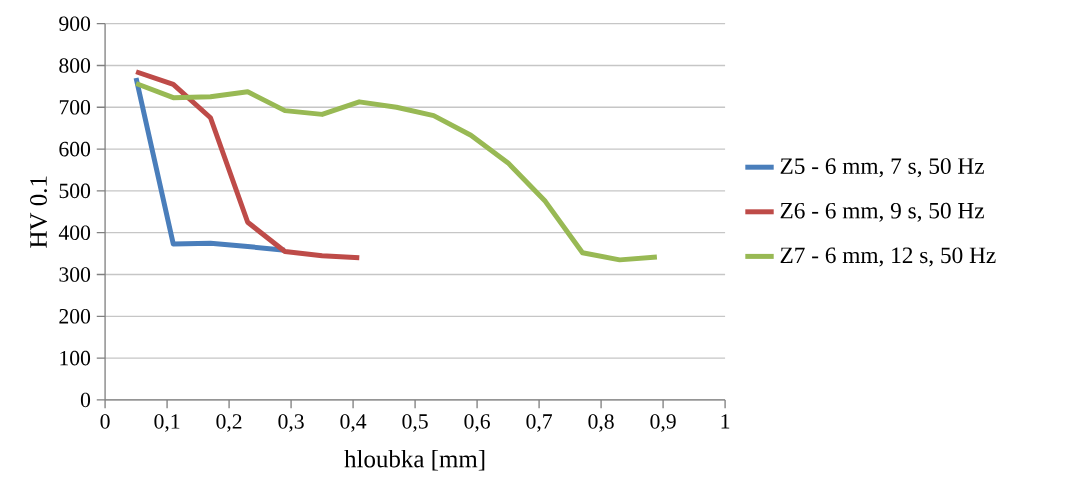 The width and height of the screenshot is (1081, 489). Describe the element at coordinates (601, 423) in the screenshot. I see `x-tick-label: 0,8` at that location.